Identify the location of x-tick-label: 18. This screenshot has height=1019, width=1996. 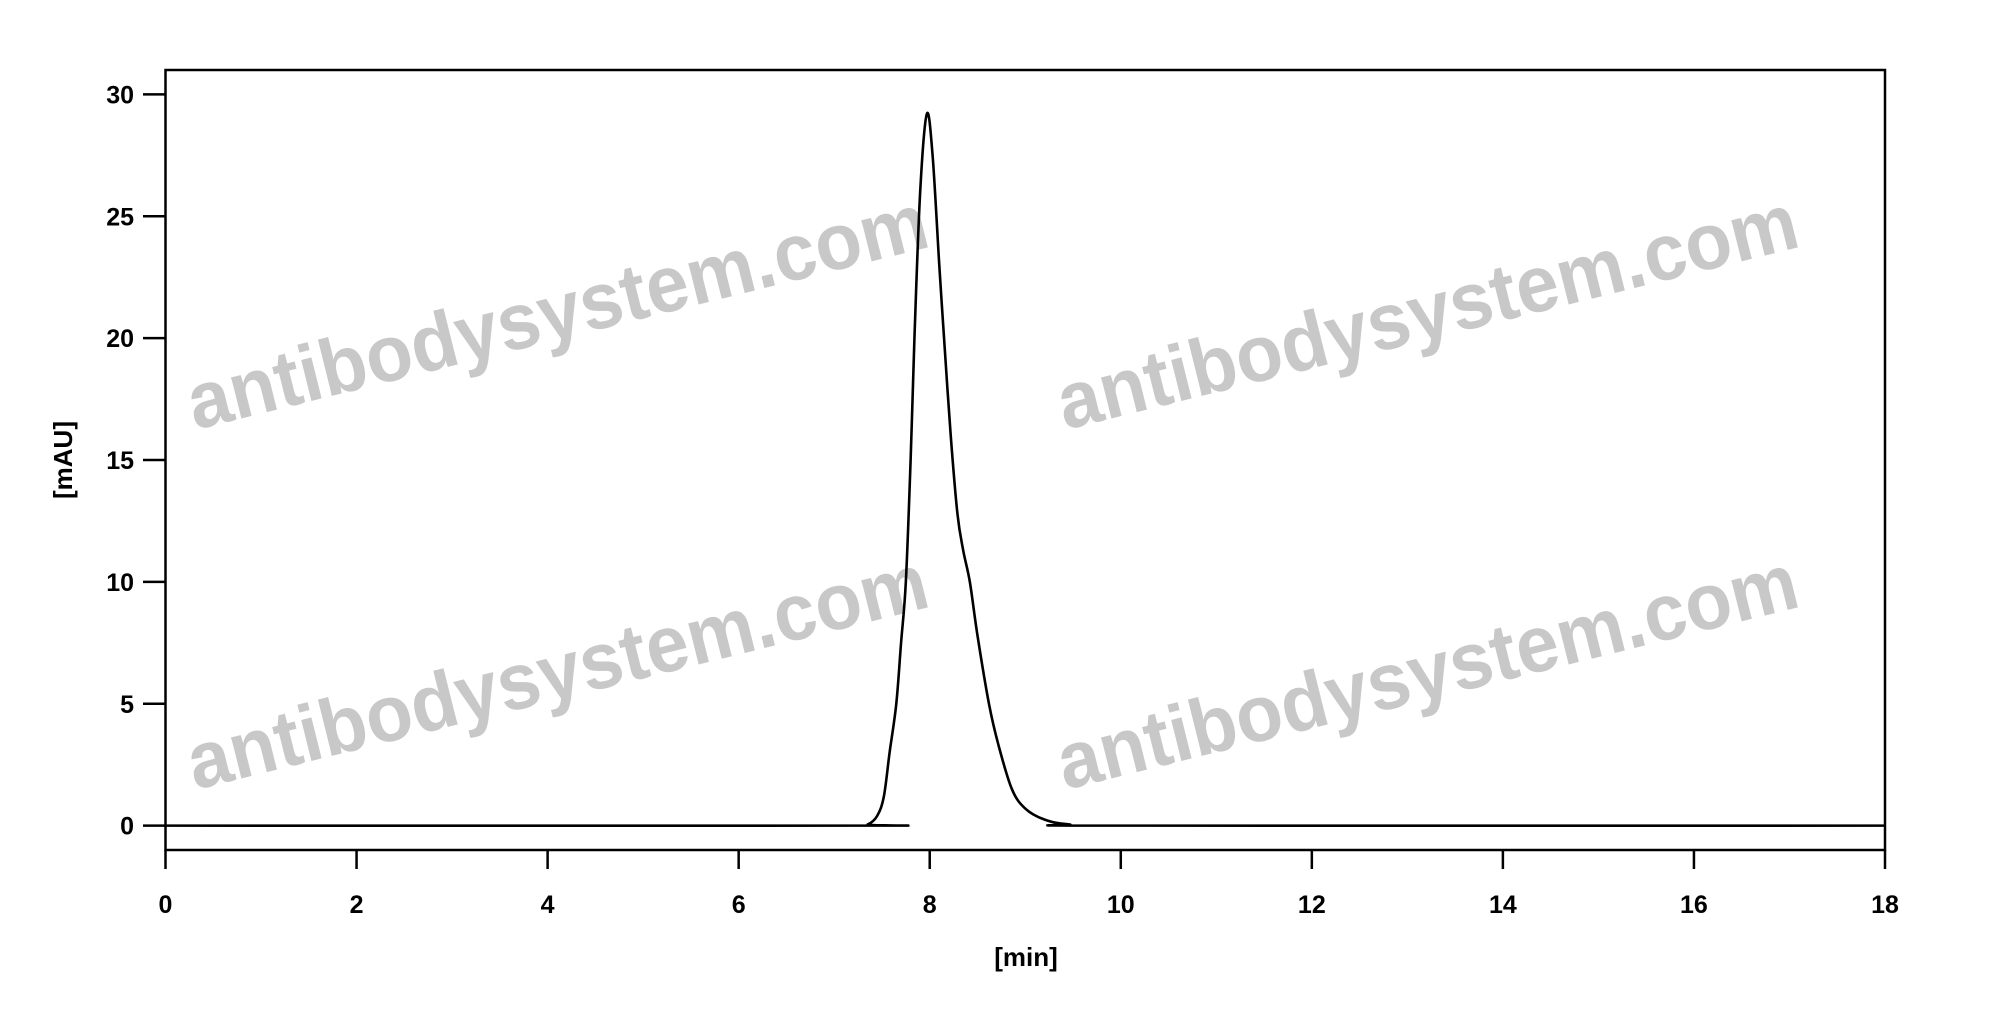
(1885, 905).